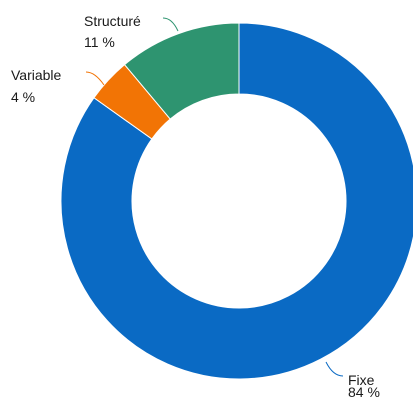 This screenshot has width=413, height=405. What do you see at coordinates (170, 24) in the screenshot?
I see `leader-line-structure` at bounding box center [170, 24].